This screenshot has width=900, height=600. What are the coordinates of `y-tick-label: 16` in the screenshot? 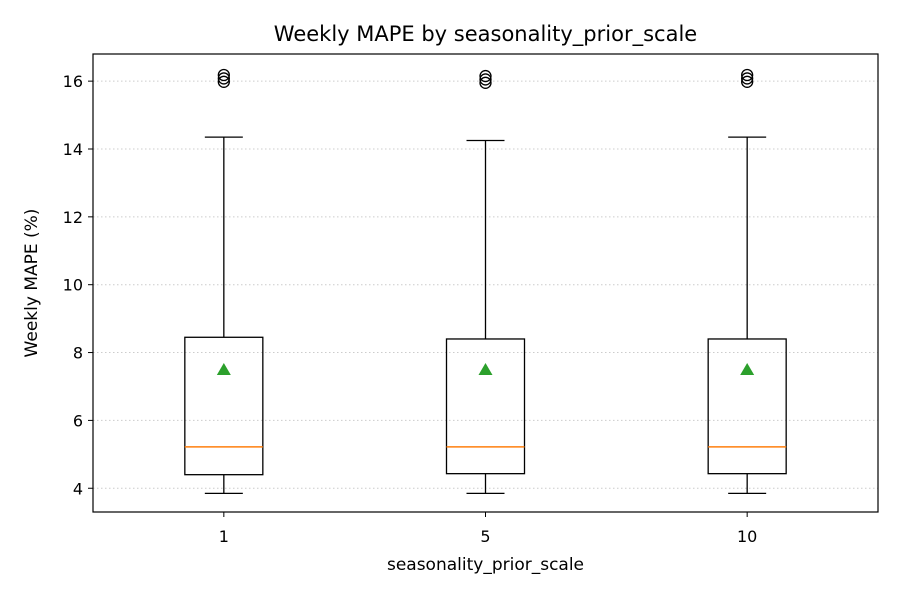 It's located at (73, 81).